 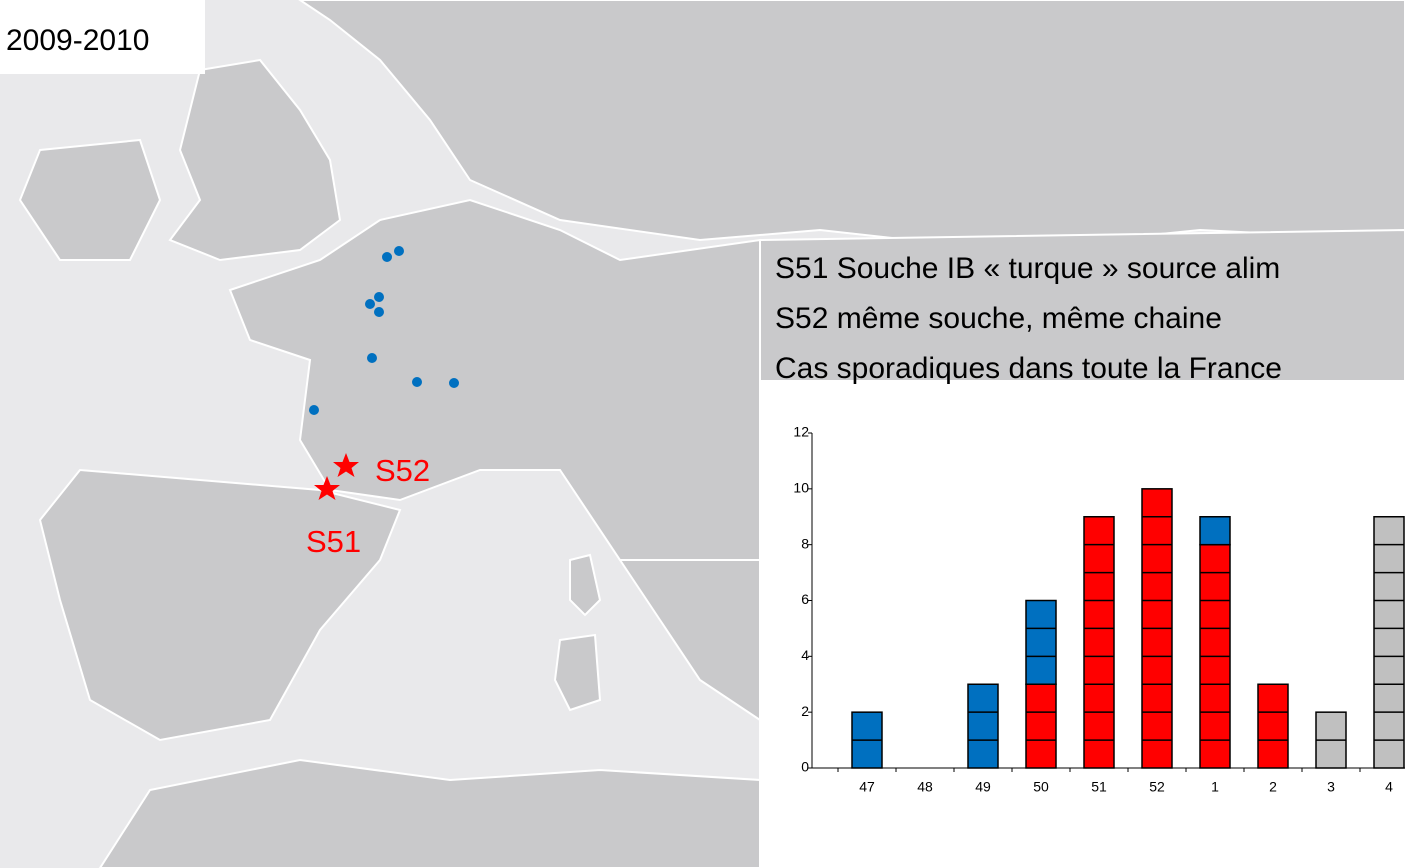 I want to click on x-tick-label: 50, so click(x=1041, y=787).